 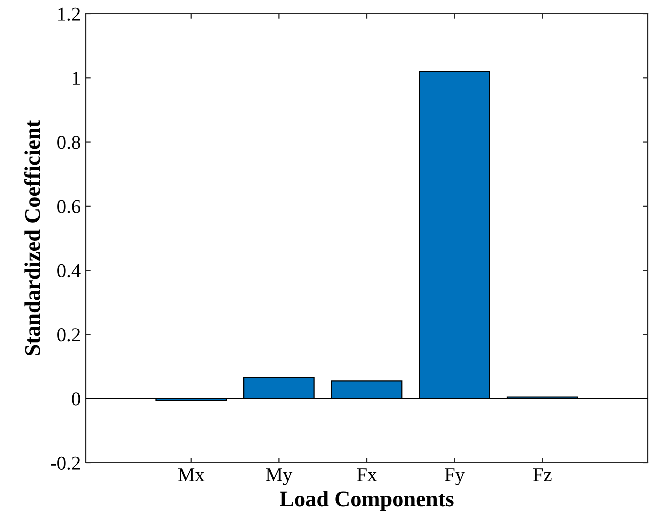 I want to click on x-tick-label: Fy, so click(x=455, y=477).